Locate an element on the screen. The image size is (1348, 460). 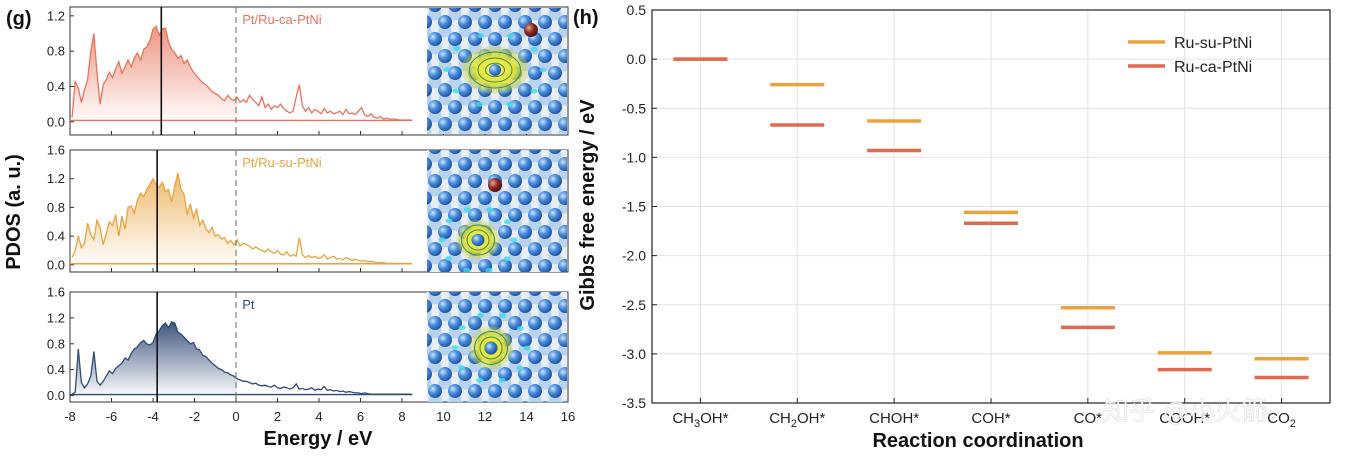
tick-label-part: CHOH* is located at coordinates (894, 418).